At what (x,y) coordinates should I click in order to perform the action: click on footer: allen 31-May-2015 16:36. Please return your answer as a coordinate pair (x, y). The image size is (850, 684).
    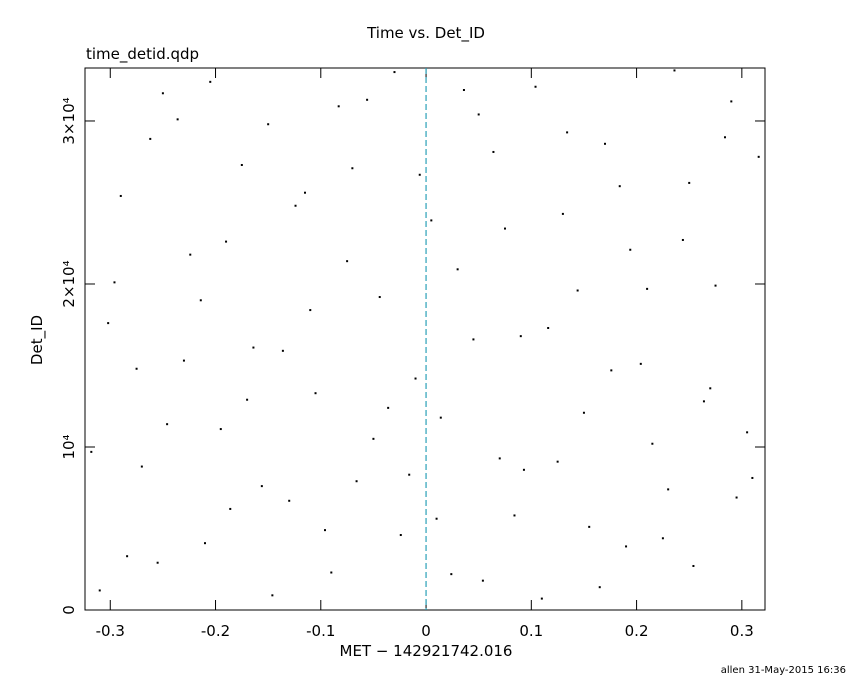
    Looking at the image, I should click on (783, 670).